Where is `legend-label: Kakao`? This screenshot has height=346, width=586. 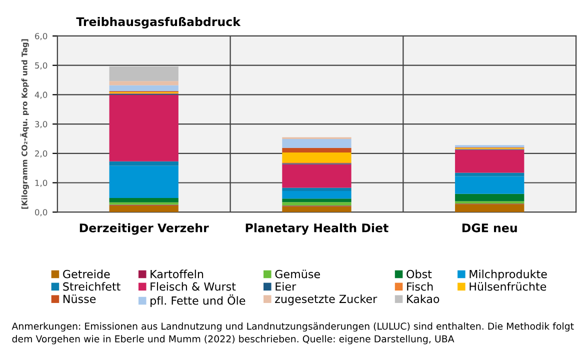 legend-label: Kakao is located at coordinates (423, 299).